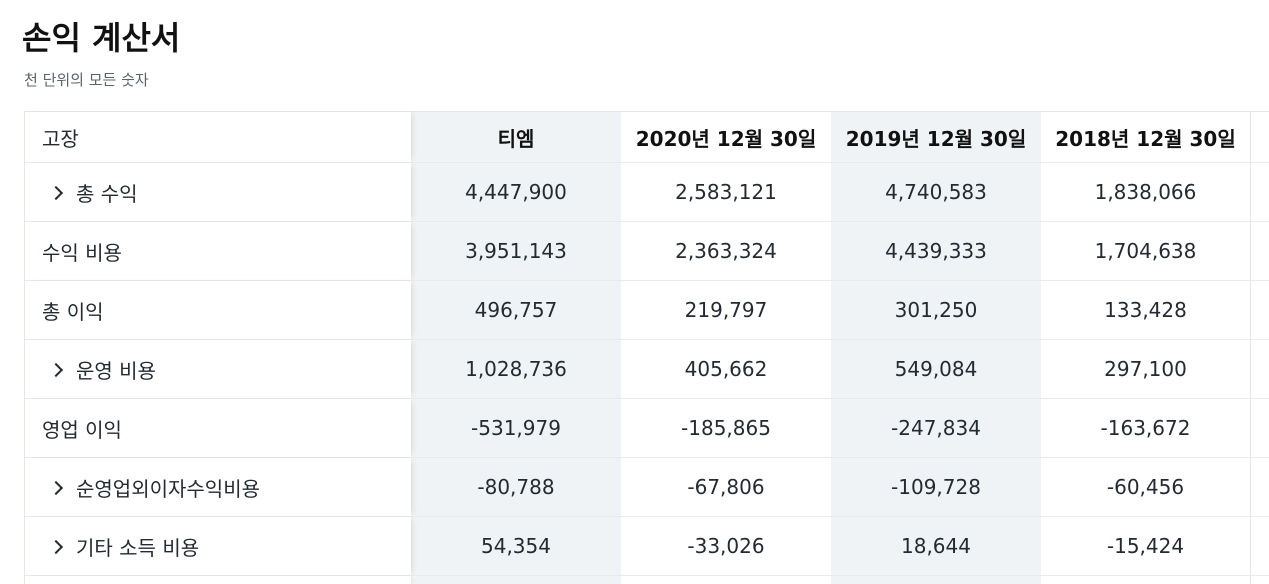 Image resolution: width=1269 pixels, height=584 pixels. Describe the element at coordinates (1146, 580) in the screenshot. I see `row-cell-2018` at that location.